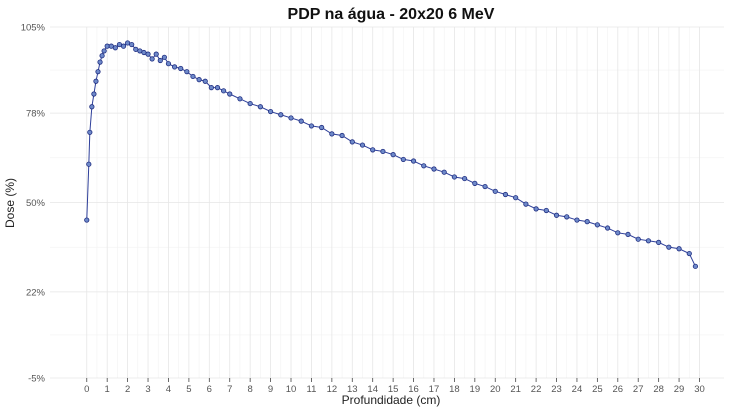 The width and height of the screenshot is (734, 412). What do you see at coordinates (597, 389) in the screenshot?
I see `x-tick-label: 25` at bounding box center [597, 389].